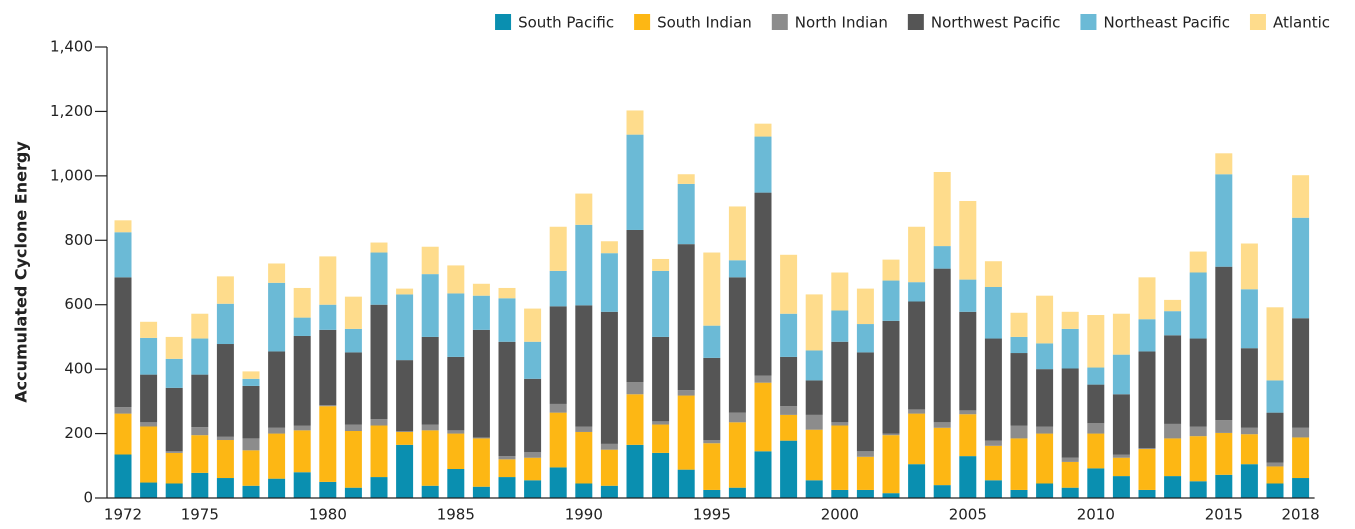 The width and height of the screenshot is (1355, 529). I want to click on legend-swatch, so click(503, 22).